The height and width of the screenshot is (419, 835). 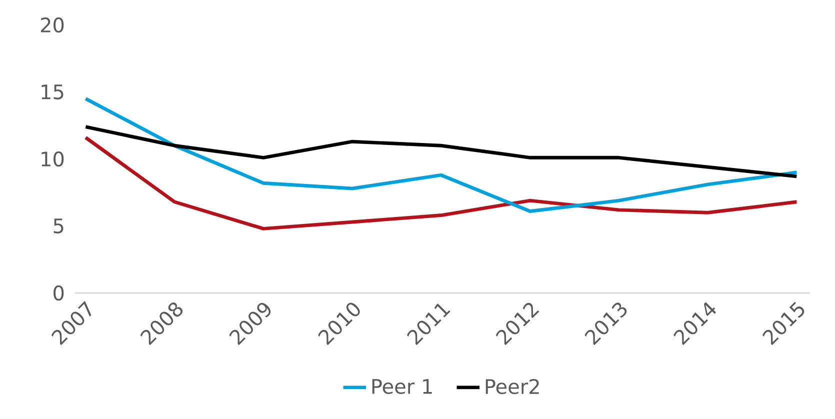 What do you see at coordinates (53, 159) in the screenshot?
I see `y-tick-label: 10` at bounding box center [53, 159].